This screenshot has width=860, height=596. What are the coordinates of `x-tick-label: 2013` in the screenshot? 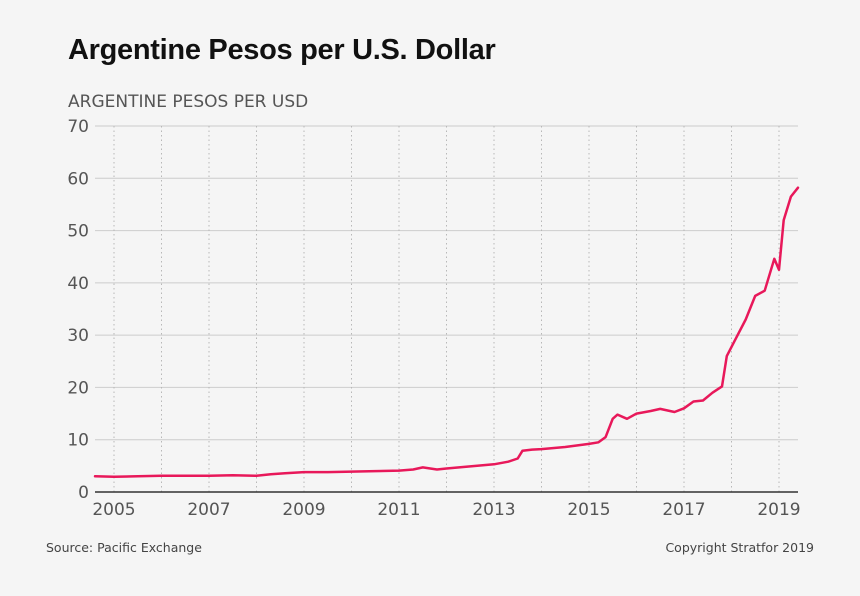 It's located at (493, 510).